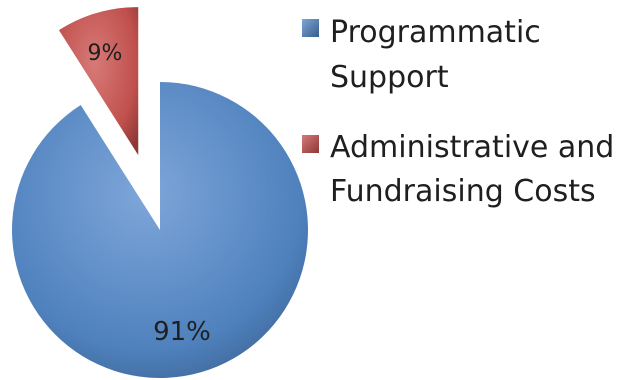 This screenshot has height=380, width=628. I want to click on legend-swatch-programmatic, so click(310, 28).